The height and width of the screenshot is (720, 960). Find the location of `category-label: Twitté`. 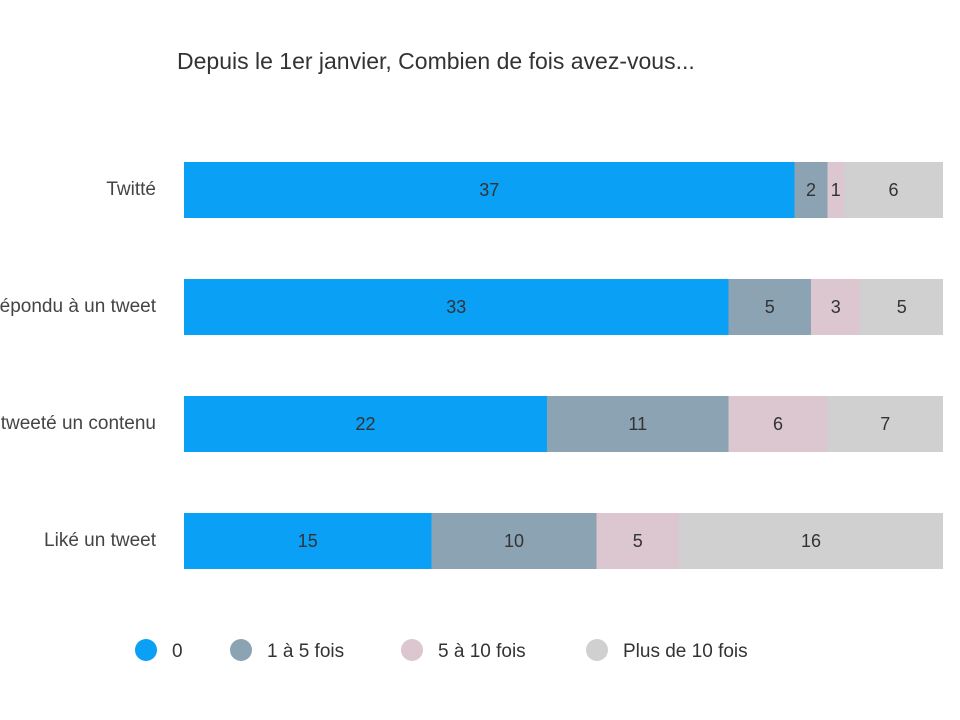

category-label: Twitté is located at coordinates (131, 189).